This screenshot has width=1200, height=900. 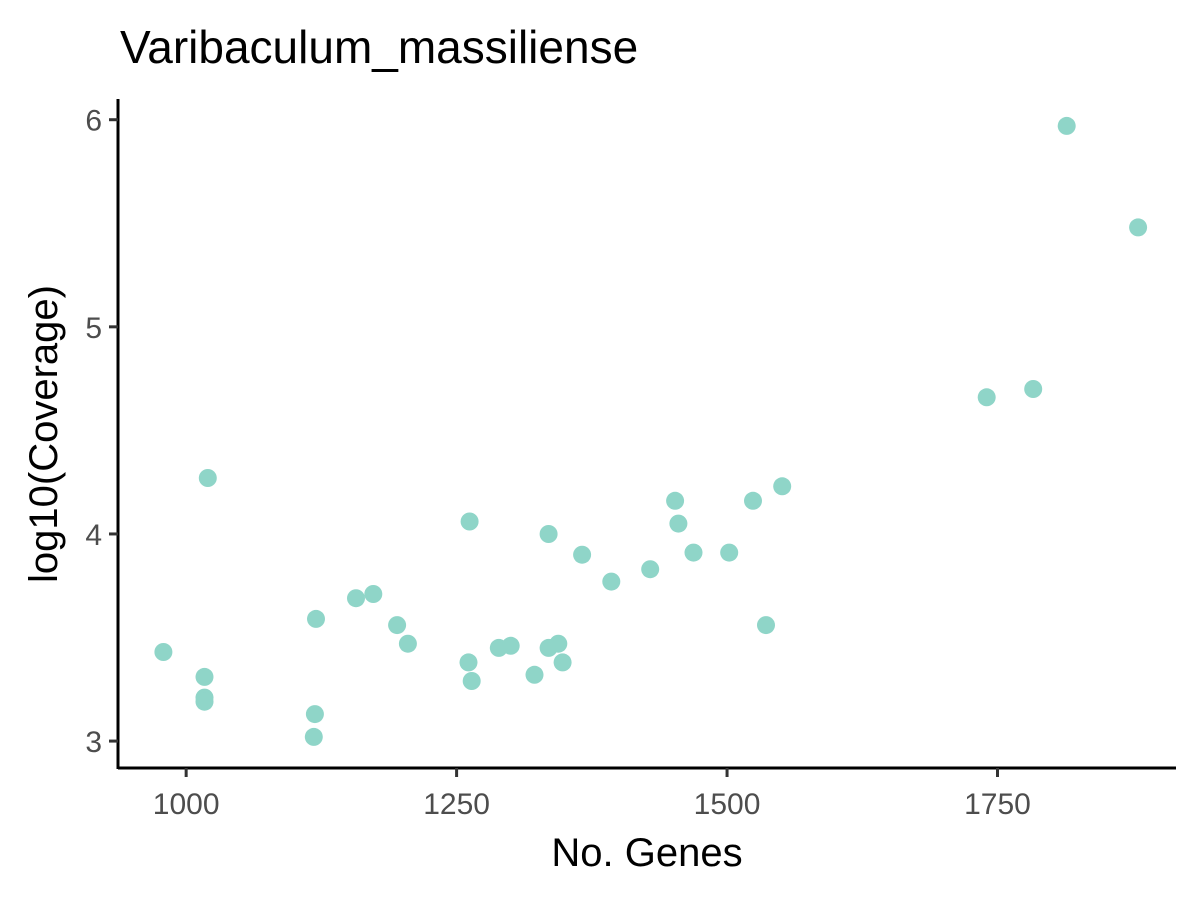 I want to click on y-tick-label: 3, so click(x=93, y=742).